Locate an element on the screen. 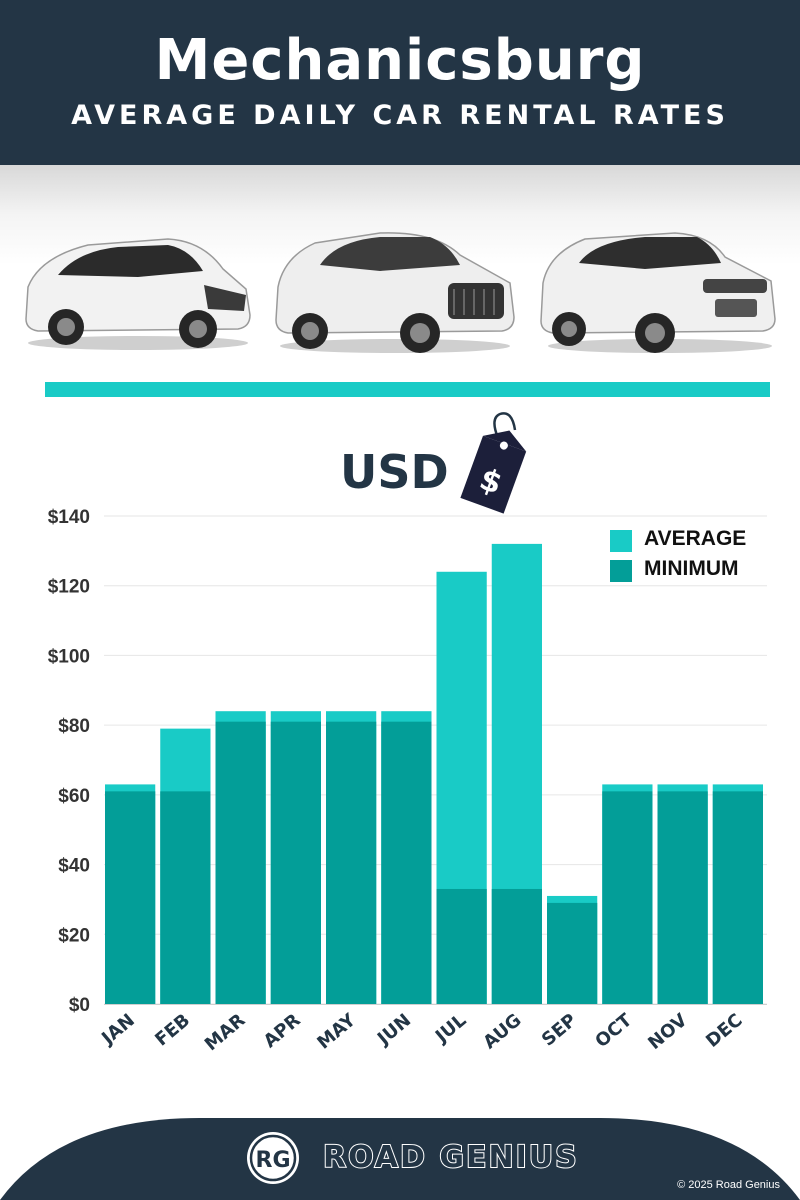 Image resolution: width=800 pixels, height=1200 pixels. currency-label: USD $ is located at coordinates (440, 465).